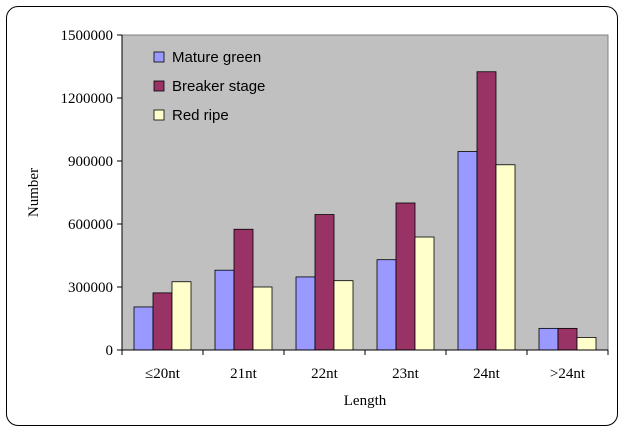  Describe the element at coordinates (218, 86) in the screenshot. I see `legend-label: Breaker stage` at that location.